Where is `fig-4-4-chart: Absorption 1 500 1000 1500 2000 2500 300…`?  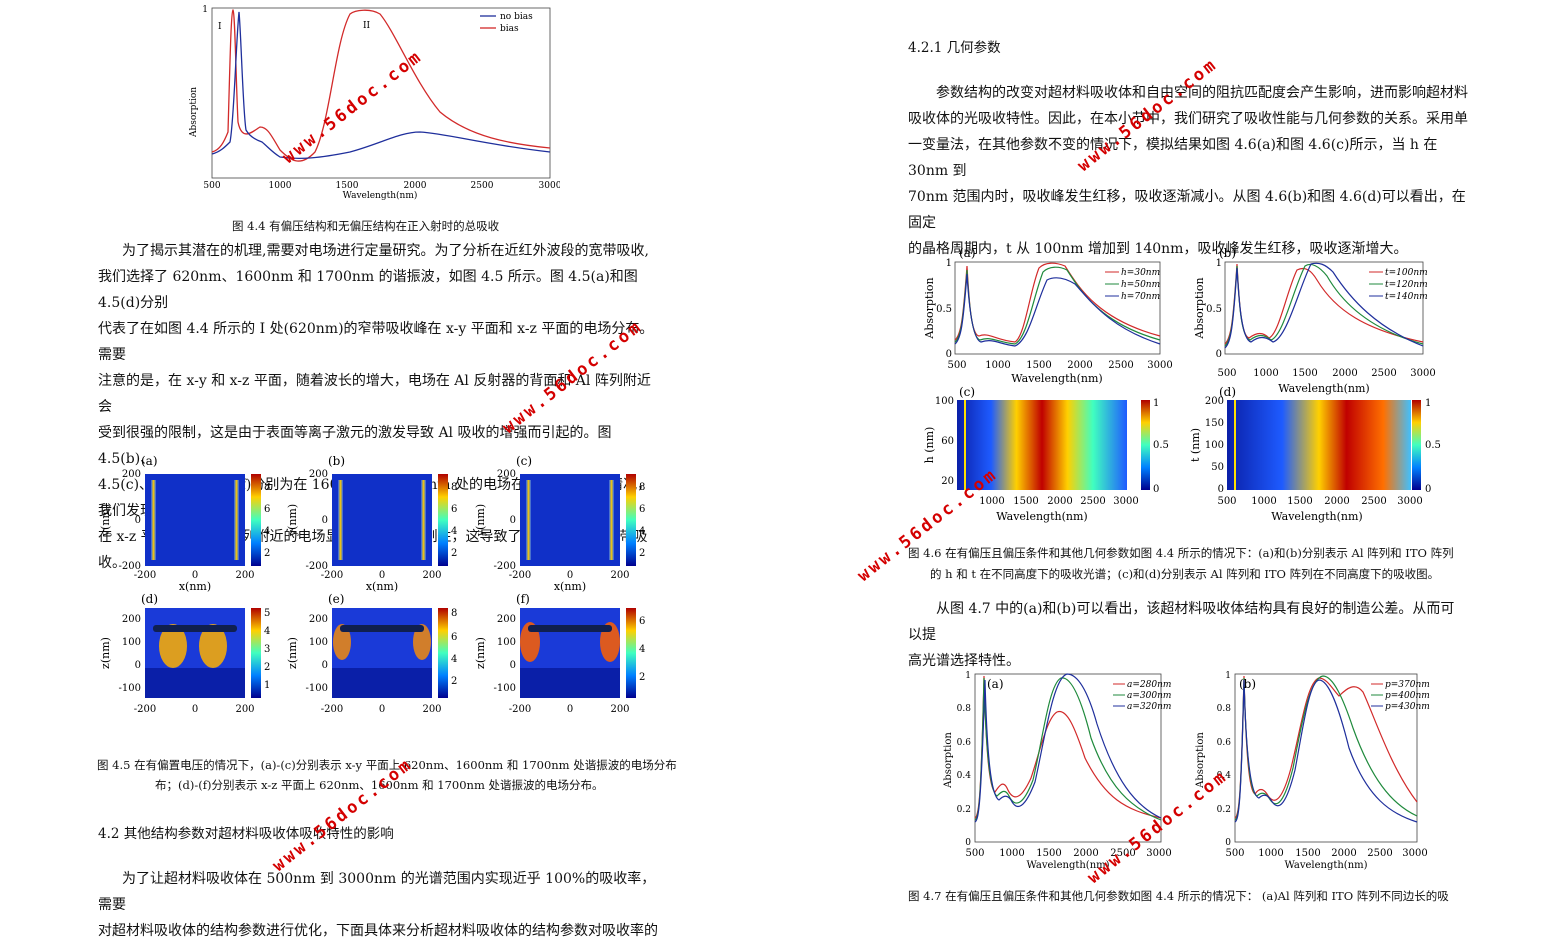 fig-4-4-chart: Absorption 1 500 1000 1500 2000 2500 300… is located at coordinates (374, 103).